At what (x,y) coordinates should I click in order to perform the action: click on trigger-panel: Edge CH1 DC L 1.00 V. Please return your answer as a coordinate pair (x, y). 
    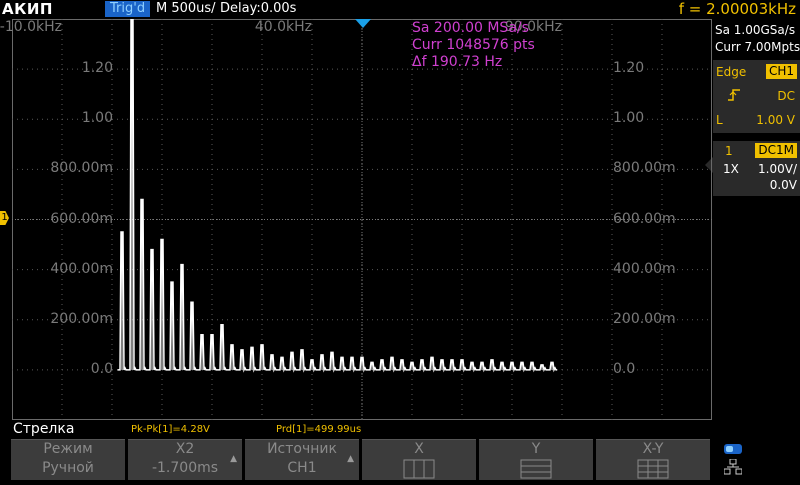
    Looking at the image, I should click on (756, 96).